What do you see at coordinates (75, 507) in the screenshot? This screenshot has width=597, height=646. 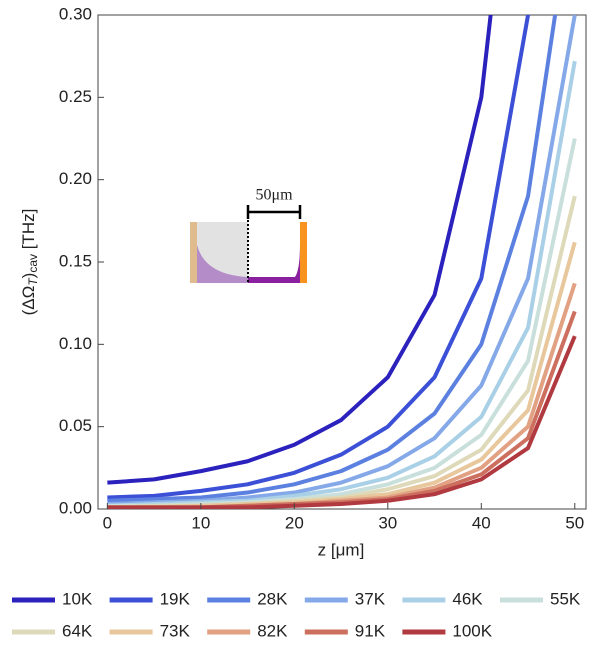 I see `y-tick-label: 0.00` at bounding box center [75, 507].